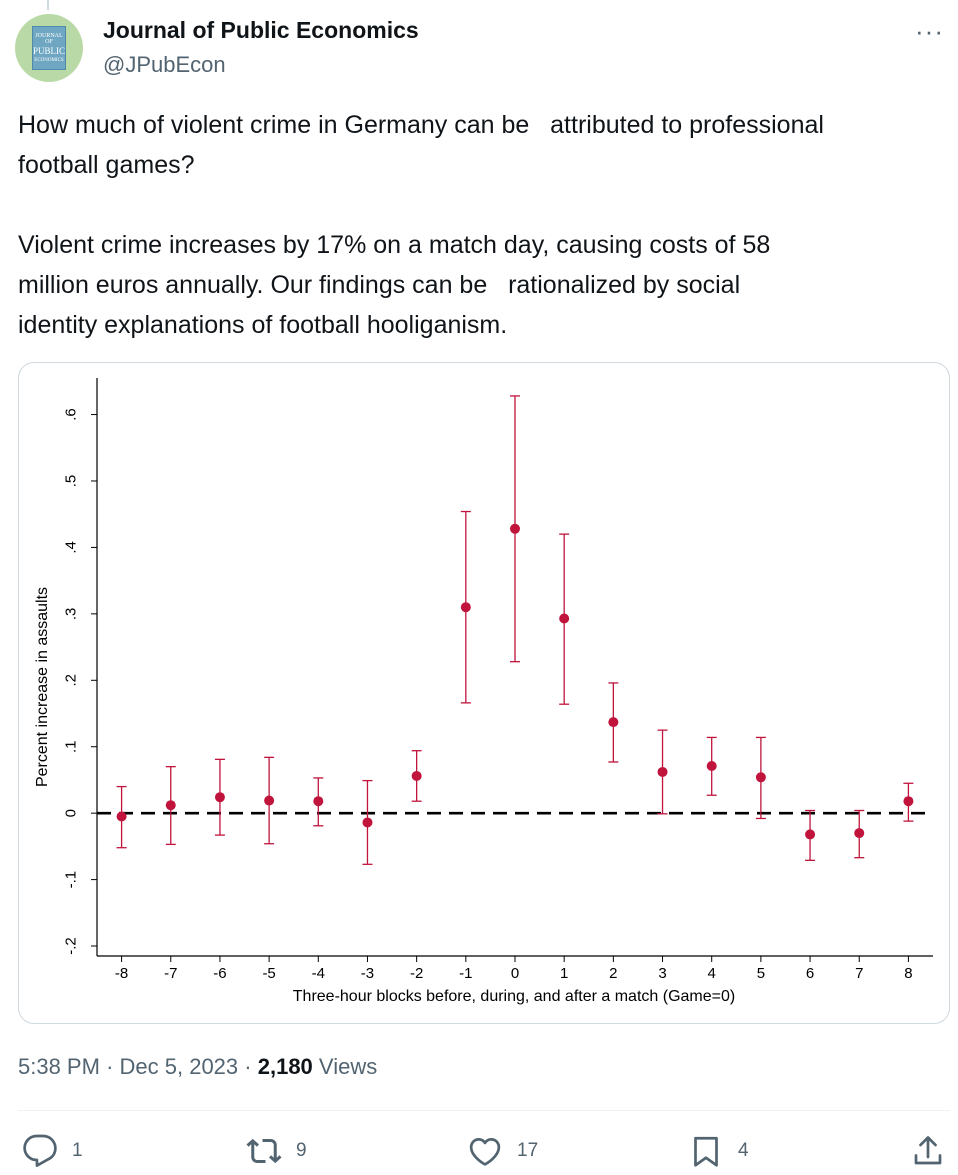 Image resolution: width=958 pixels, height=1175 pixels. I want to click on more-options-icon: ···, so click(929, 31).